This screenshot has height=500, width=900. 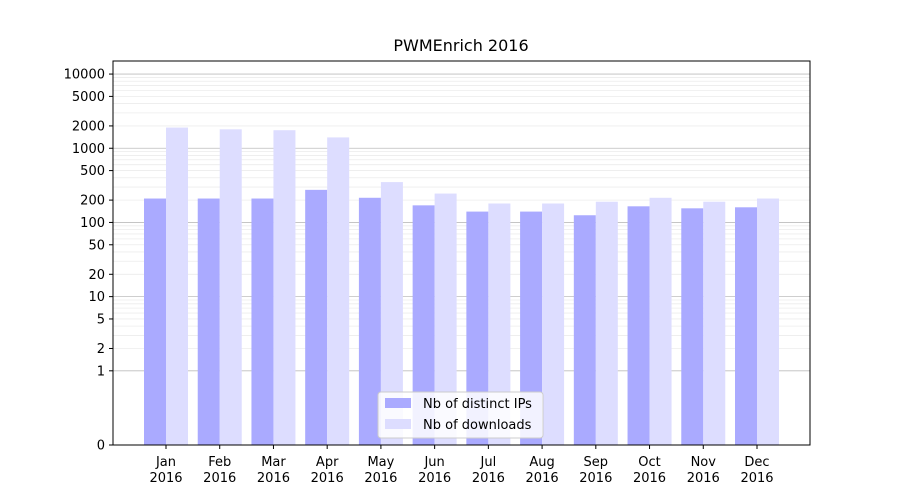 What do you see at coordinates (101, 446) in the screenshot?
I see `y-tick-label: 0` at bounding box center [101, 446].